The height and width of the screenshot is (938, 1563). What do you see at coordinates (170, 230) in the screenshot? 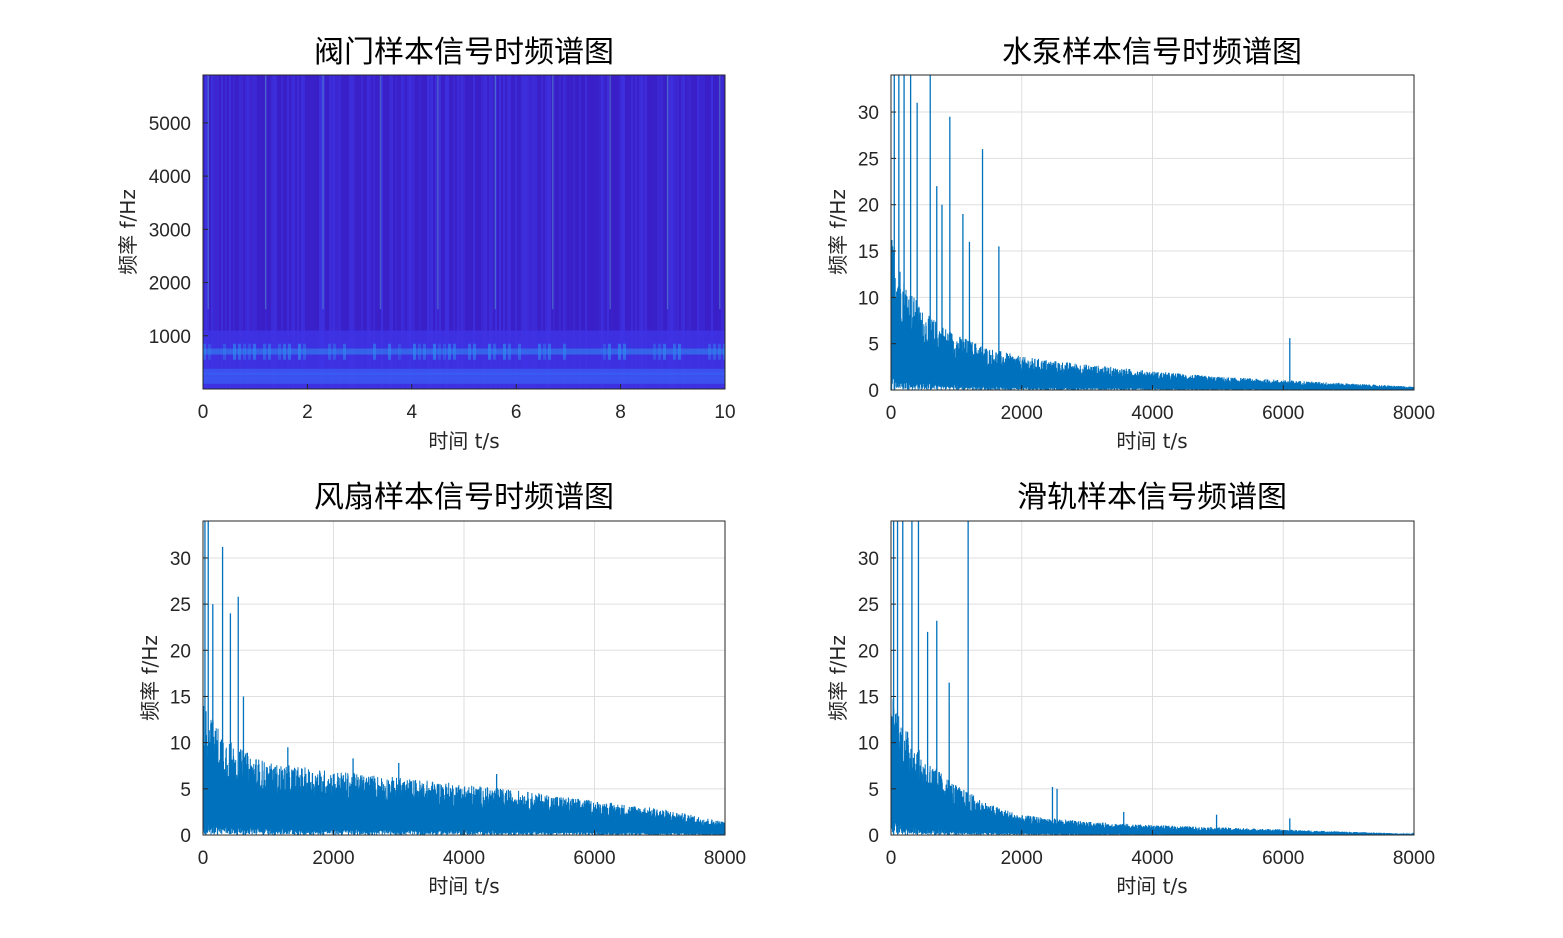
I see `y-tick-label: 3000` at bounding box center [170, 230].